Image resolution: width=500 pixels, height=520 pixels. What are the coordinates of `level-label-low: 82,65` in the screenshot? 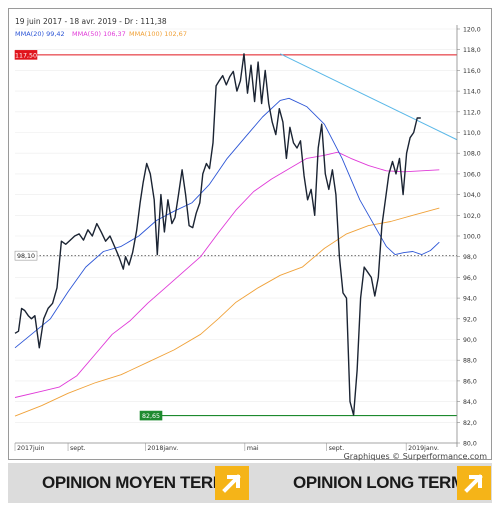 It's located at (151, 416).